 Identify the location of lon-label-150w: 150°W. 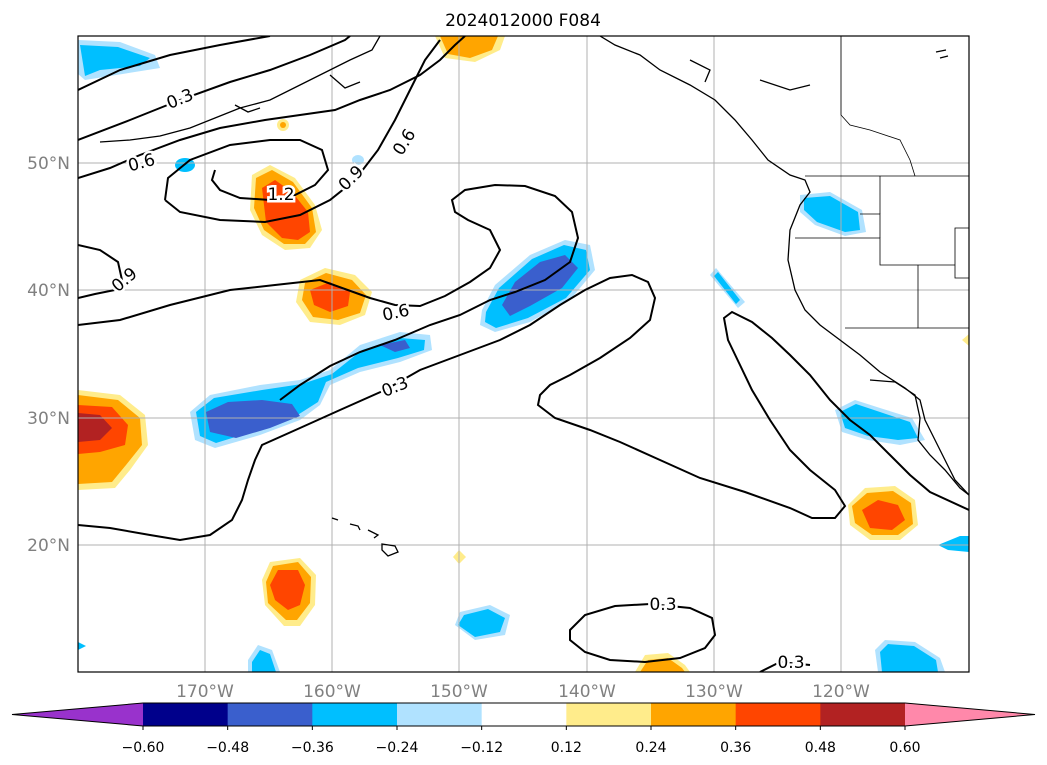
(459, 692).